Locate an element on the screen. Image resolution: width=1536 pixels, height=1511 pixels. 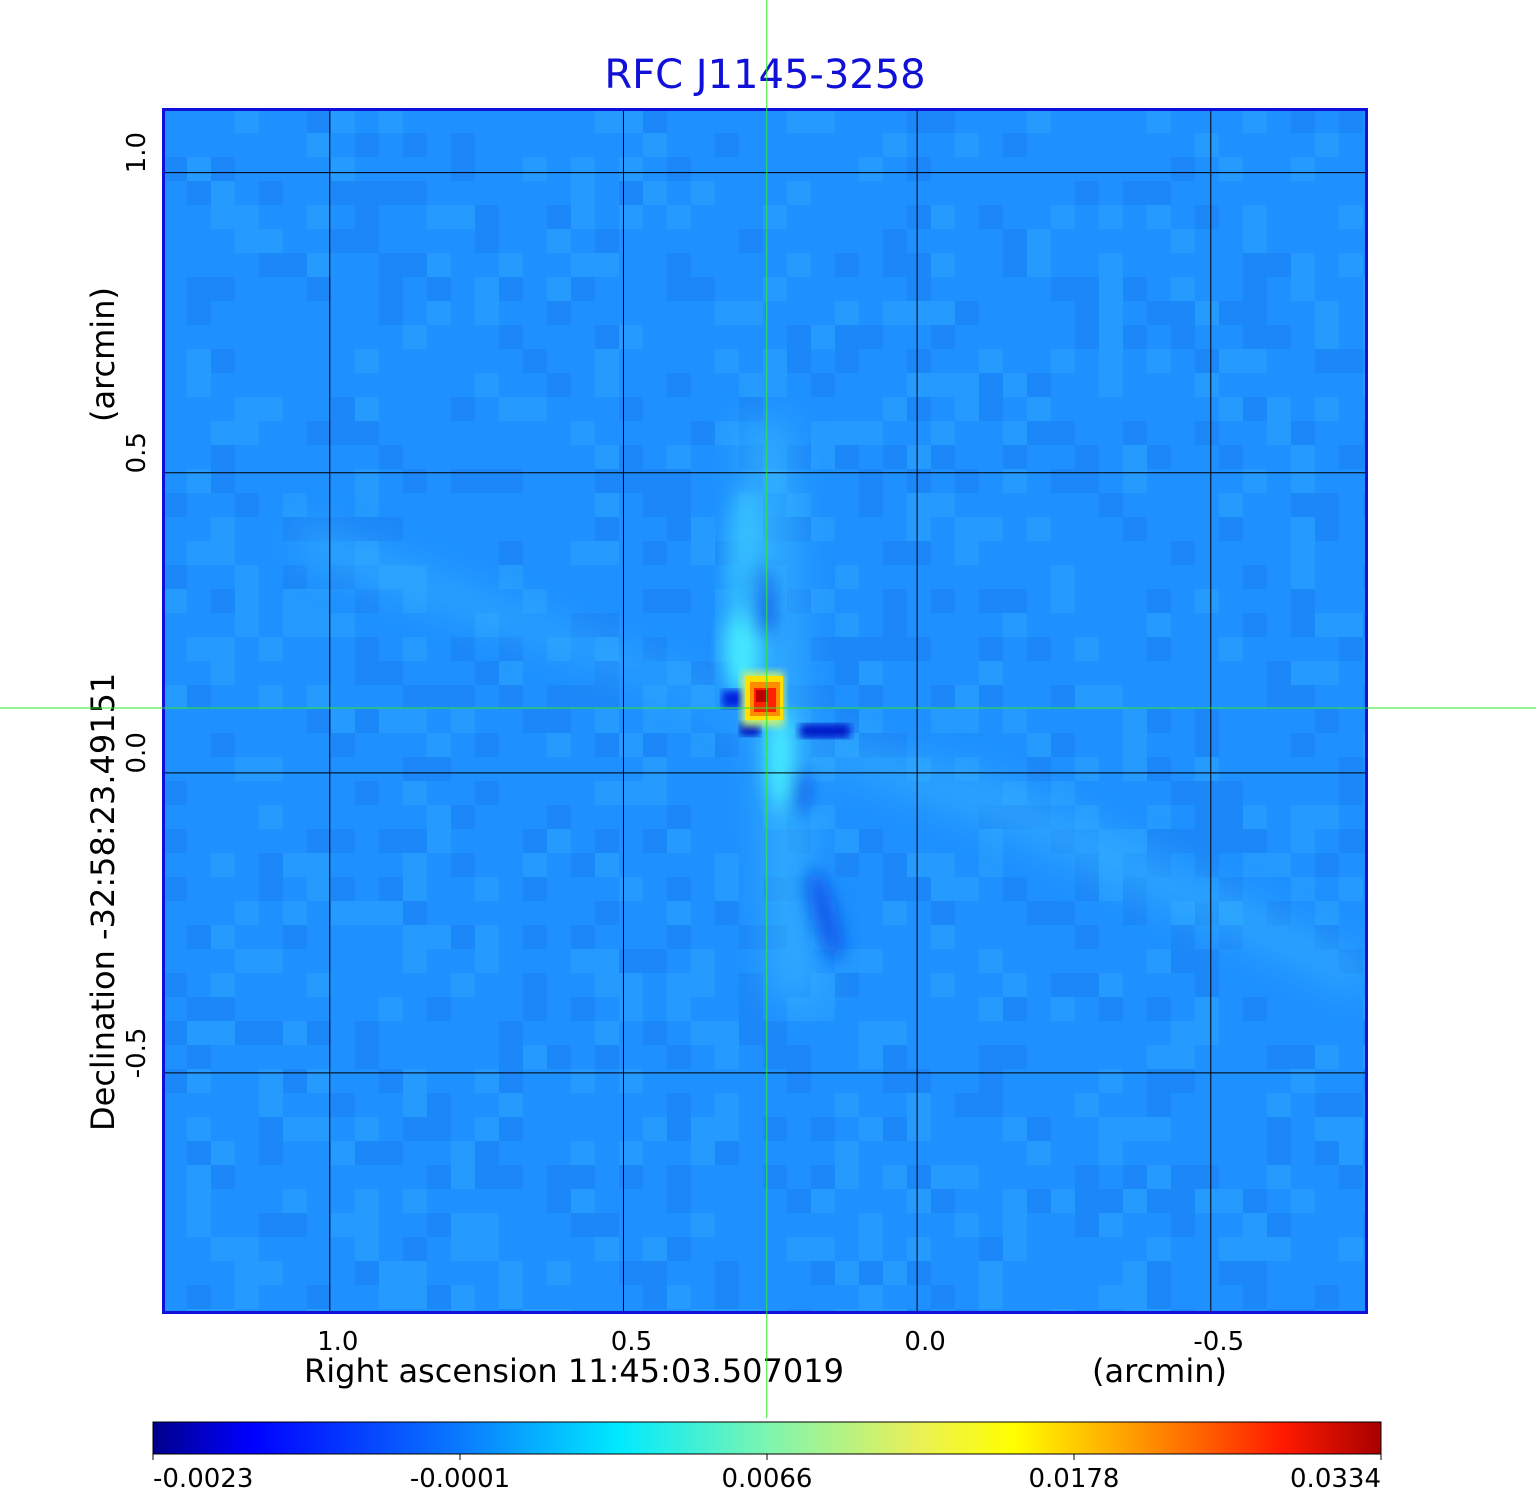
colorbar-tick-label: 0.0178 is located at coordinates (1074, 1479).